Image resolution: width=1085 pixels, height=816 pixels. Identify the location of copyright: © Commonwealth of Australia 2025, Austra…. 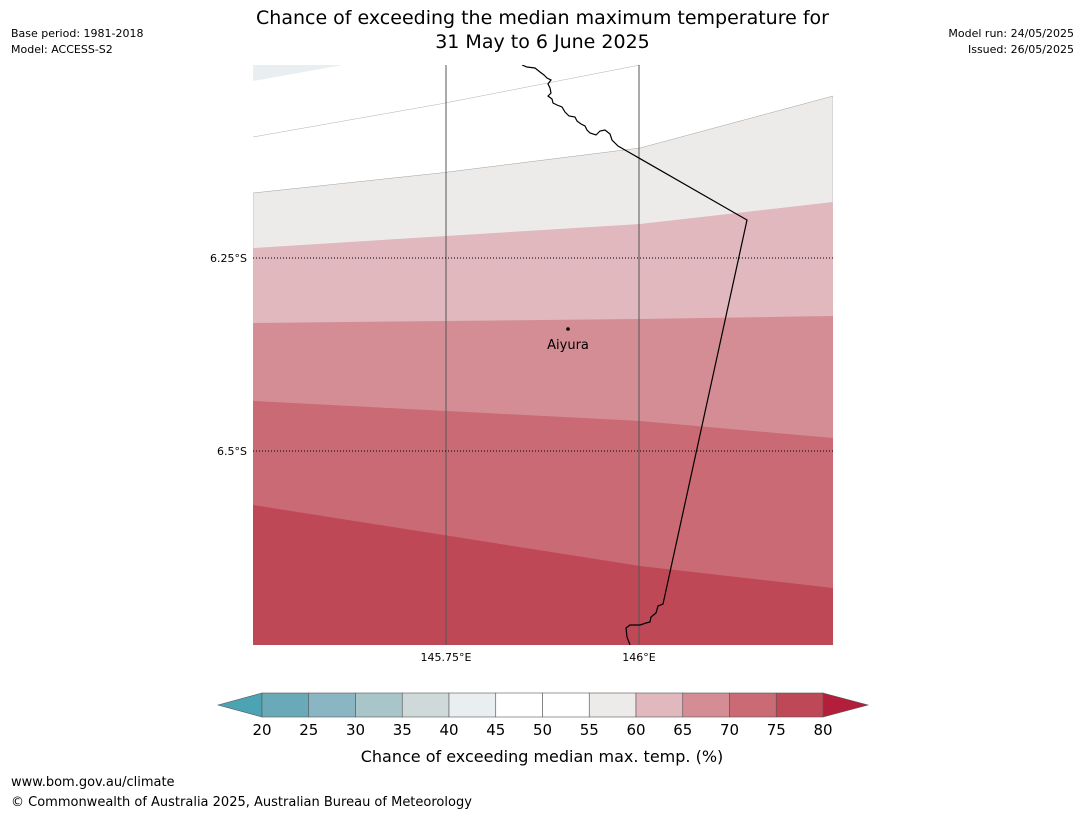
(241, 802).